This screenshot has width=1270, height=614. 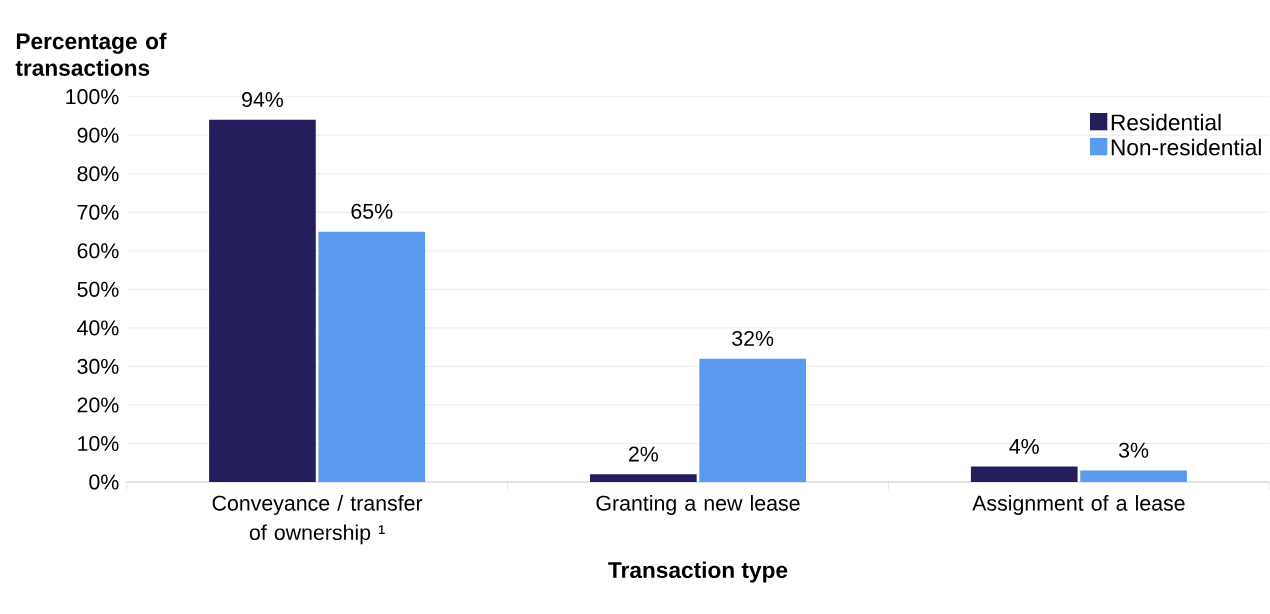 I want to click on legend-label: Residential, so click(x=1166, y=122).